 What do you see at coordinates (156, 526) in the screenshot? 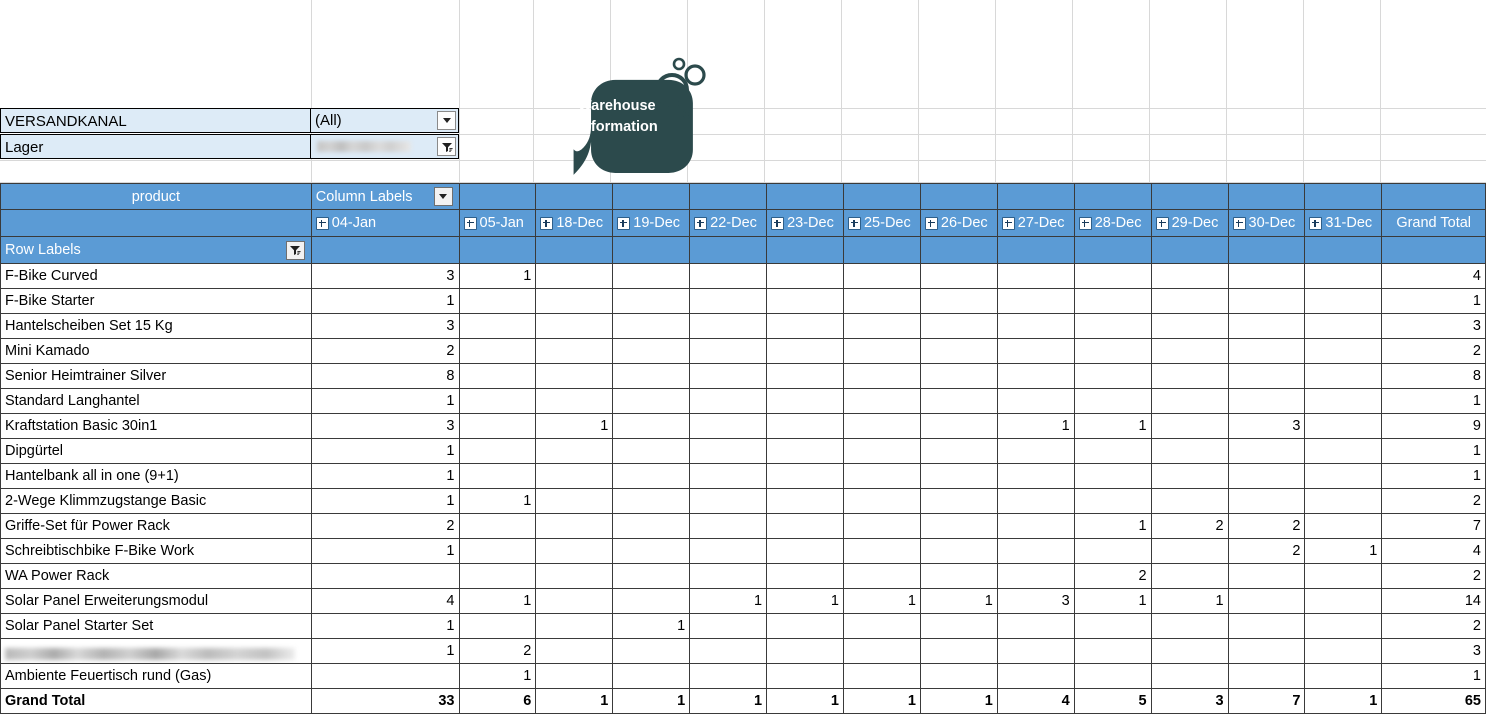
I see `row-label-cell: Griffe-Set für Power Rack` at bounding box center [156, 526].